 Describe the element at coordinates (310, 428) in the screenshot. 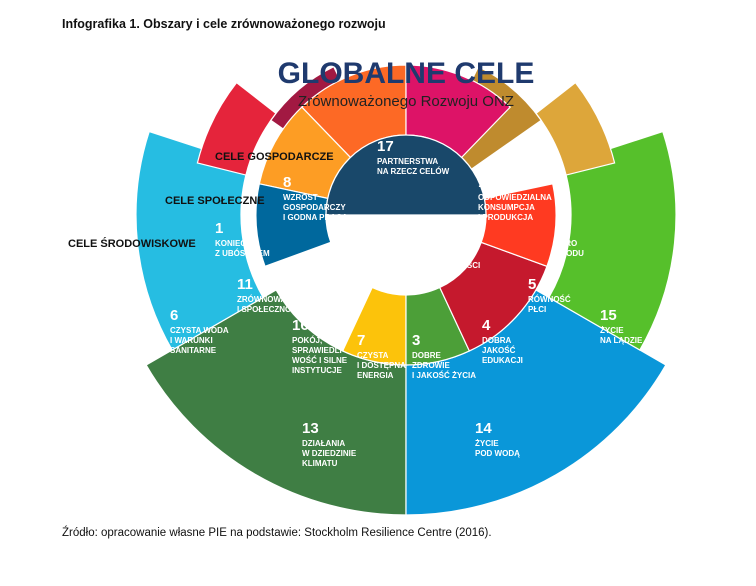

I see `goal-number-13: 13` at that location.